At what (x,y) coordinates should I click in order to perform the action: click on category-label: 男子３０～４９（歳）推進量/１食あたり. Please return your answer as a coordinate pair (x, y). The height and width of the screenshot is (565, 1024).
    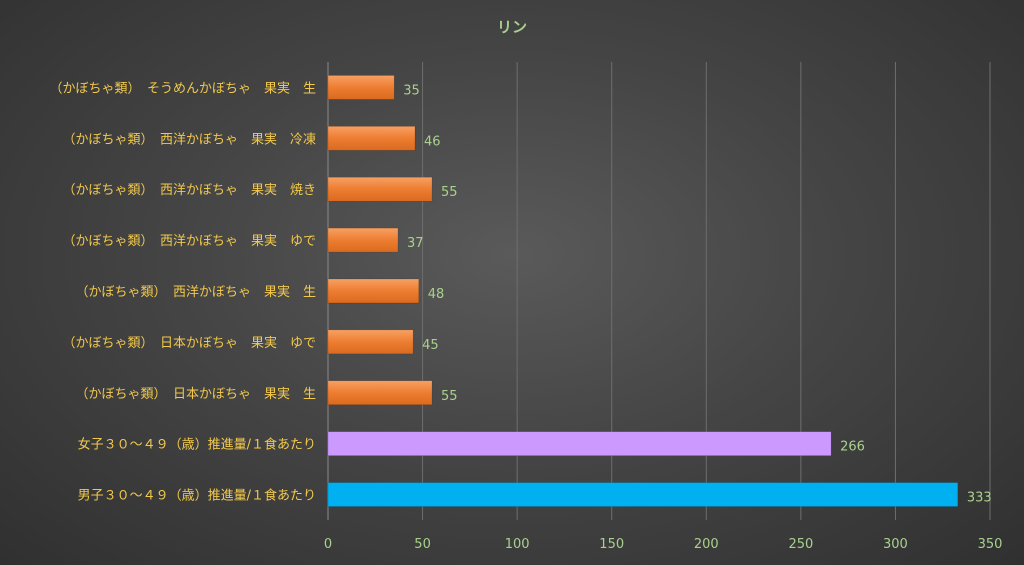
    Looking at the image, I should click on (197, 496).